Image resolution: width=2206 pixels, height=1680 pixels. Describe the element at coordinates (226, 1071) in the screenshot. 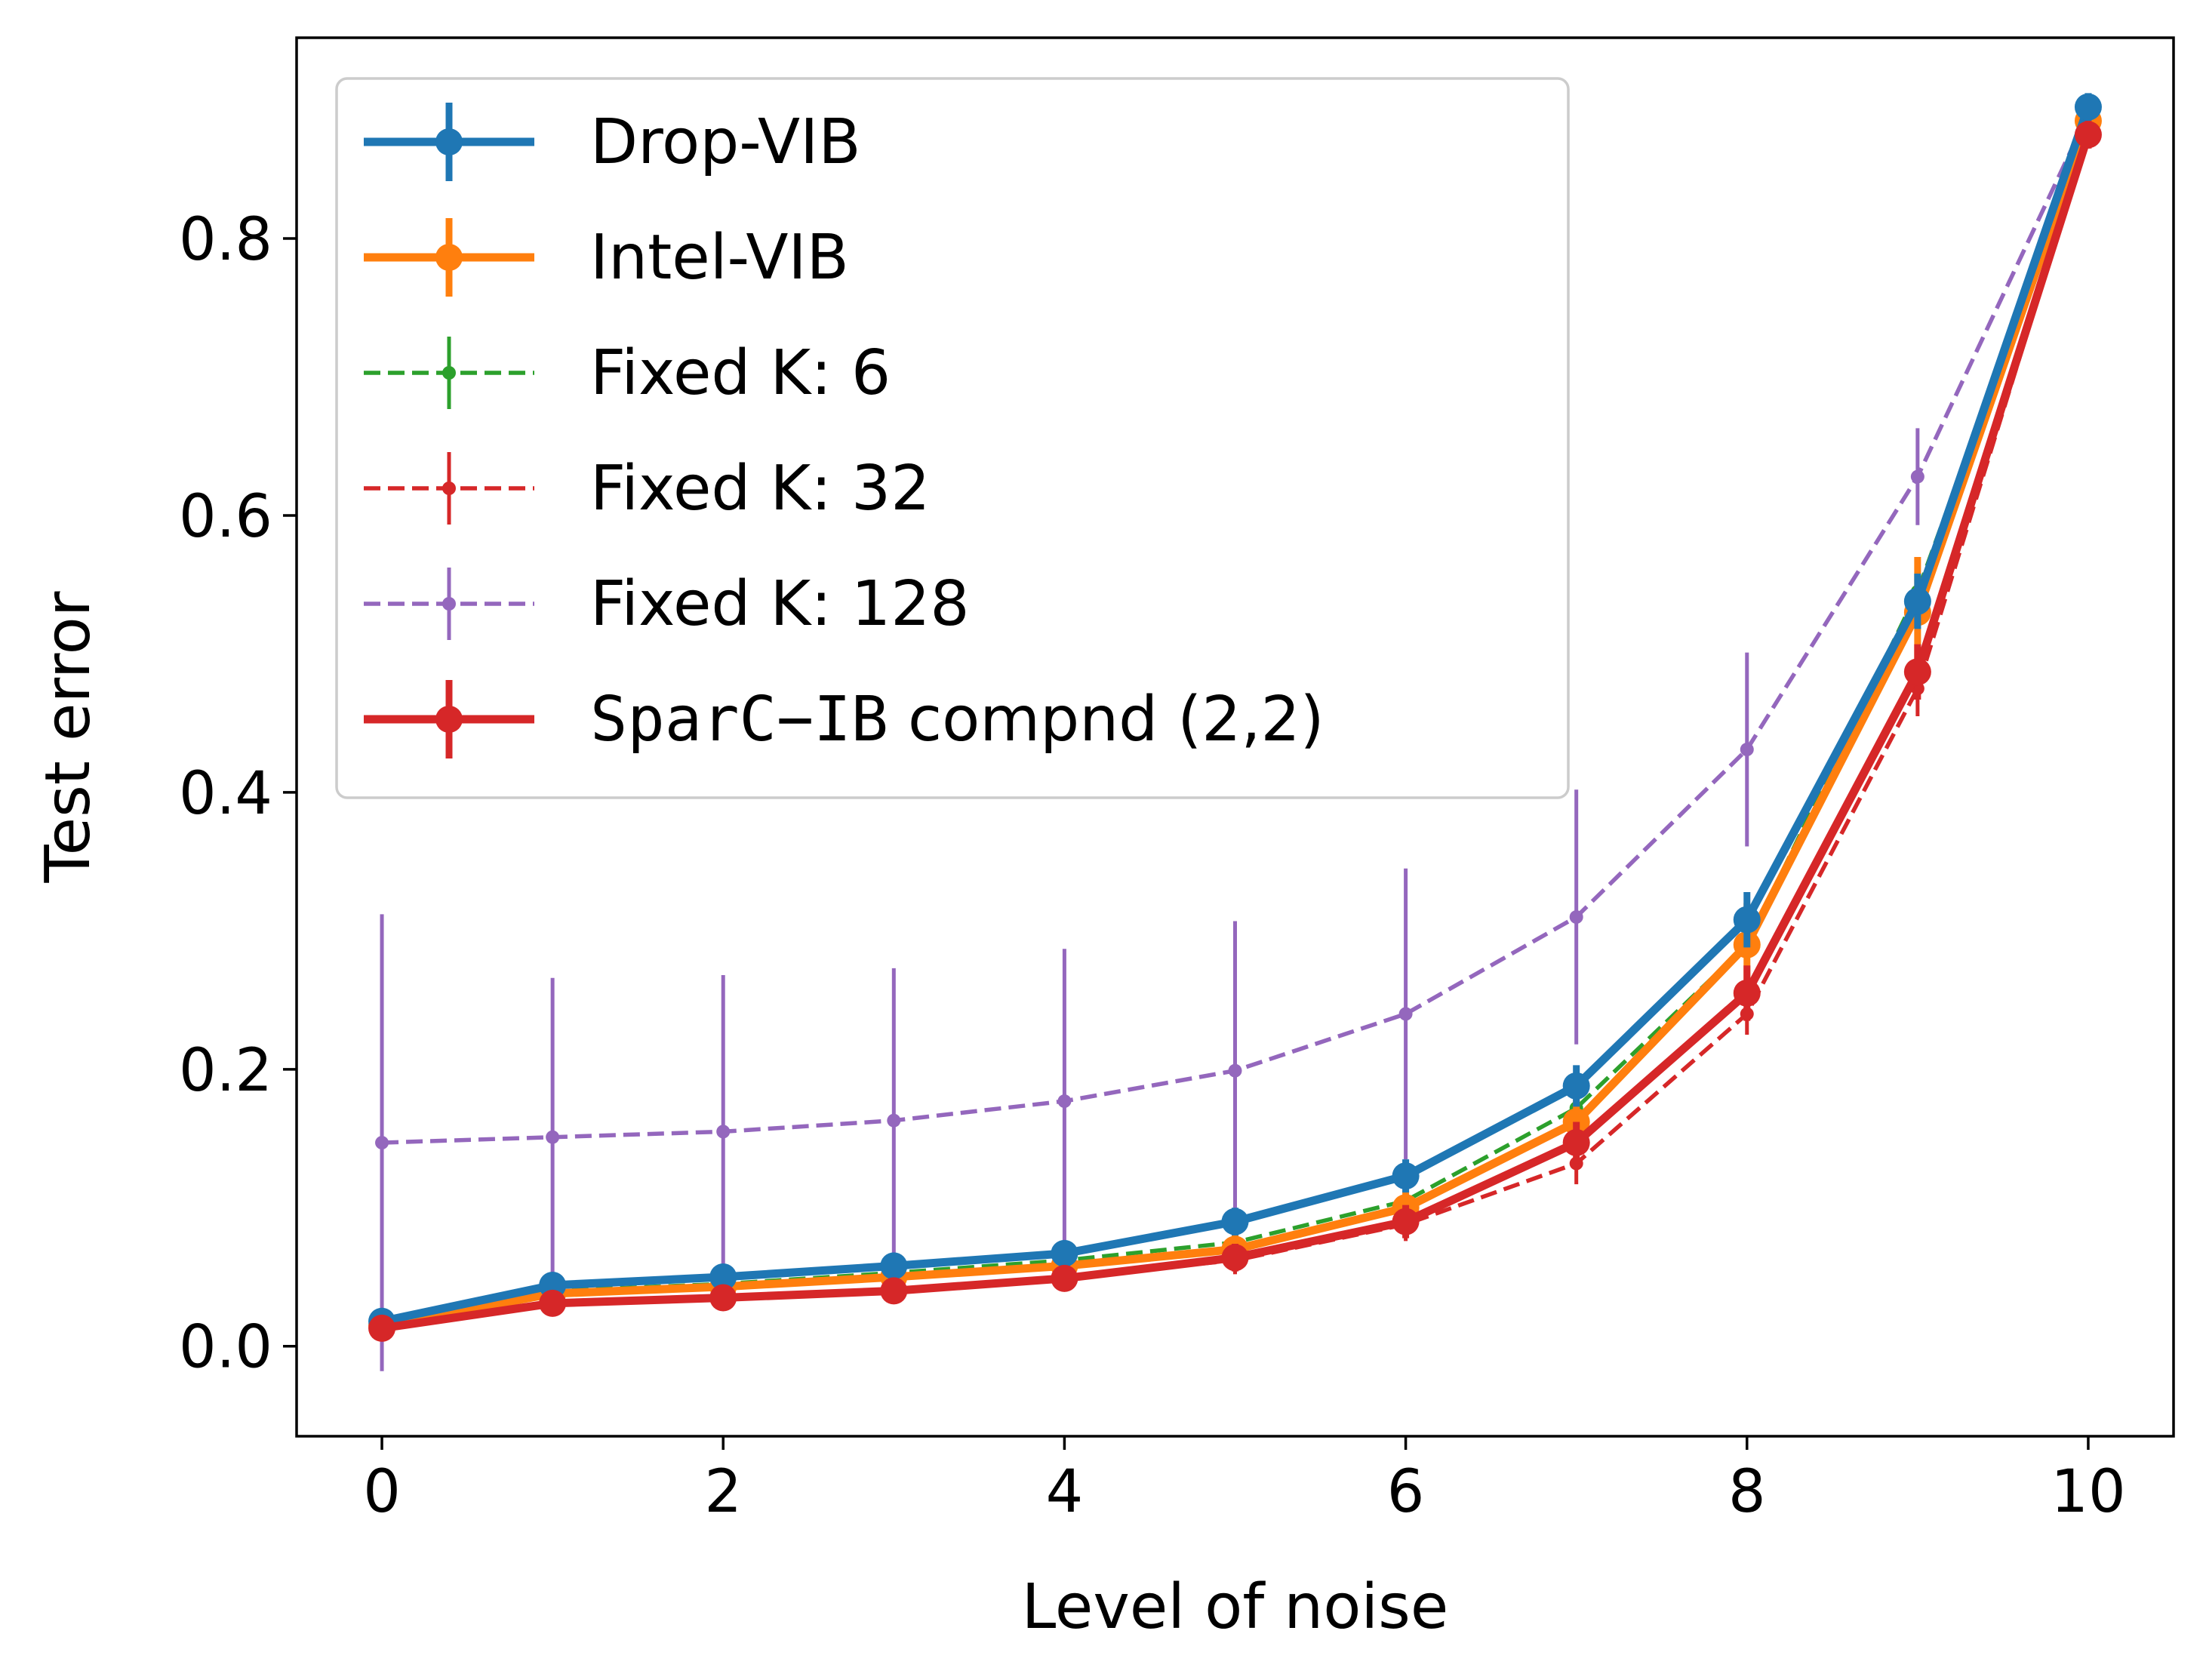

I see `y-tick-label: 0.2` at that location.